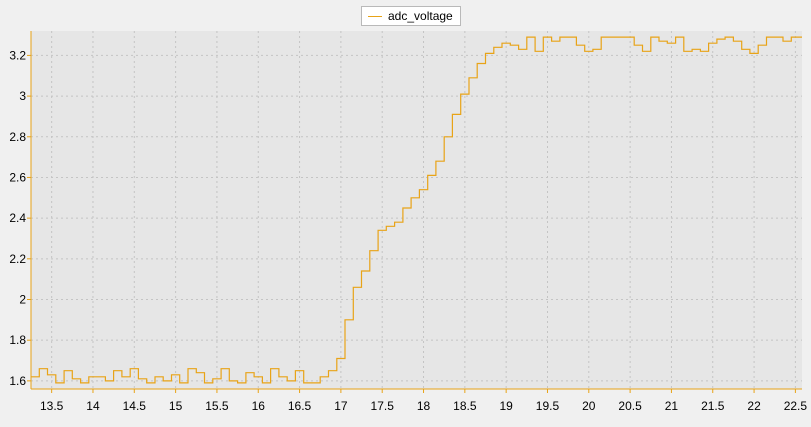  What do you see at coordinates (93, 406) in the screenshot?
I see `x-tick-label: 14` at bounding box center [93, 406].